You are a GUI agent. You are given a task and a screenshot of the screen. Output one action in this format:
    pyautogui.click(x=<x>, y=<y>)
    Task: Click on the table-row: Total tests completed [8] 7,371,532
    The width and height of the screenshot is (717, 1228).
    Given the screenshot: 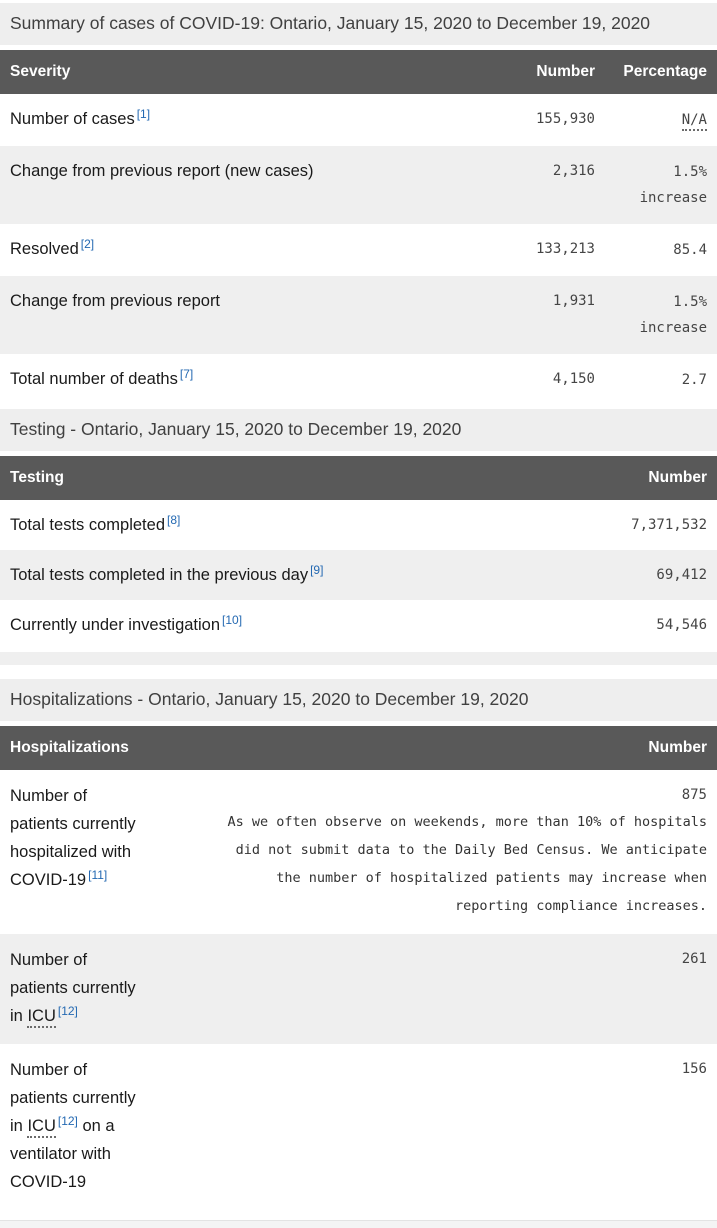 What is the action you would take?
    pyautogui.click(x=358, y=525)
    